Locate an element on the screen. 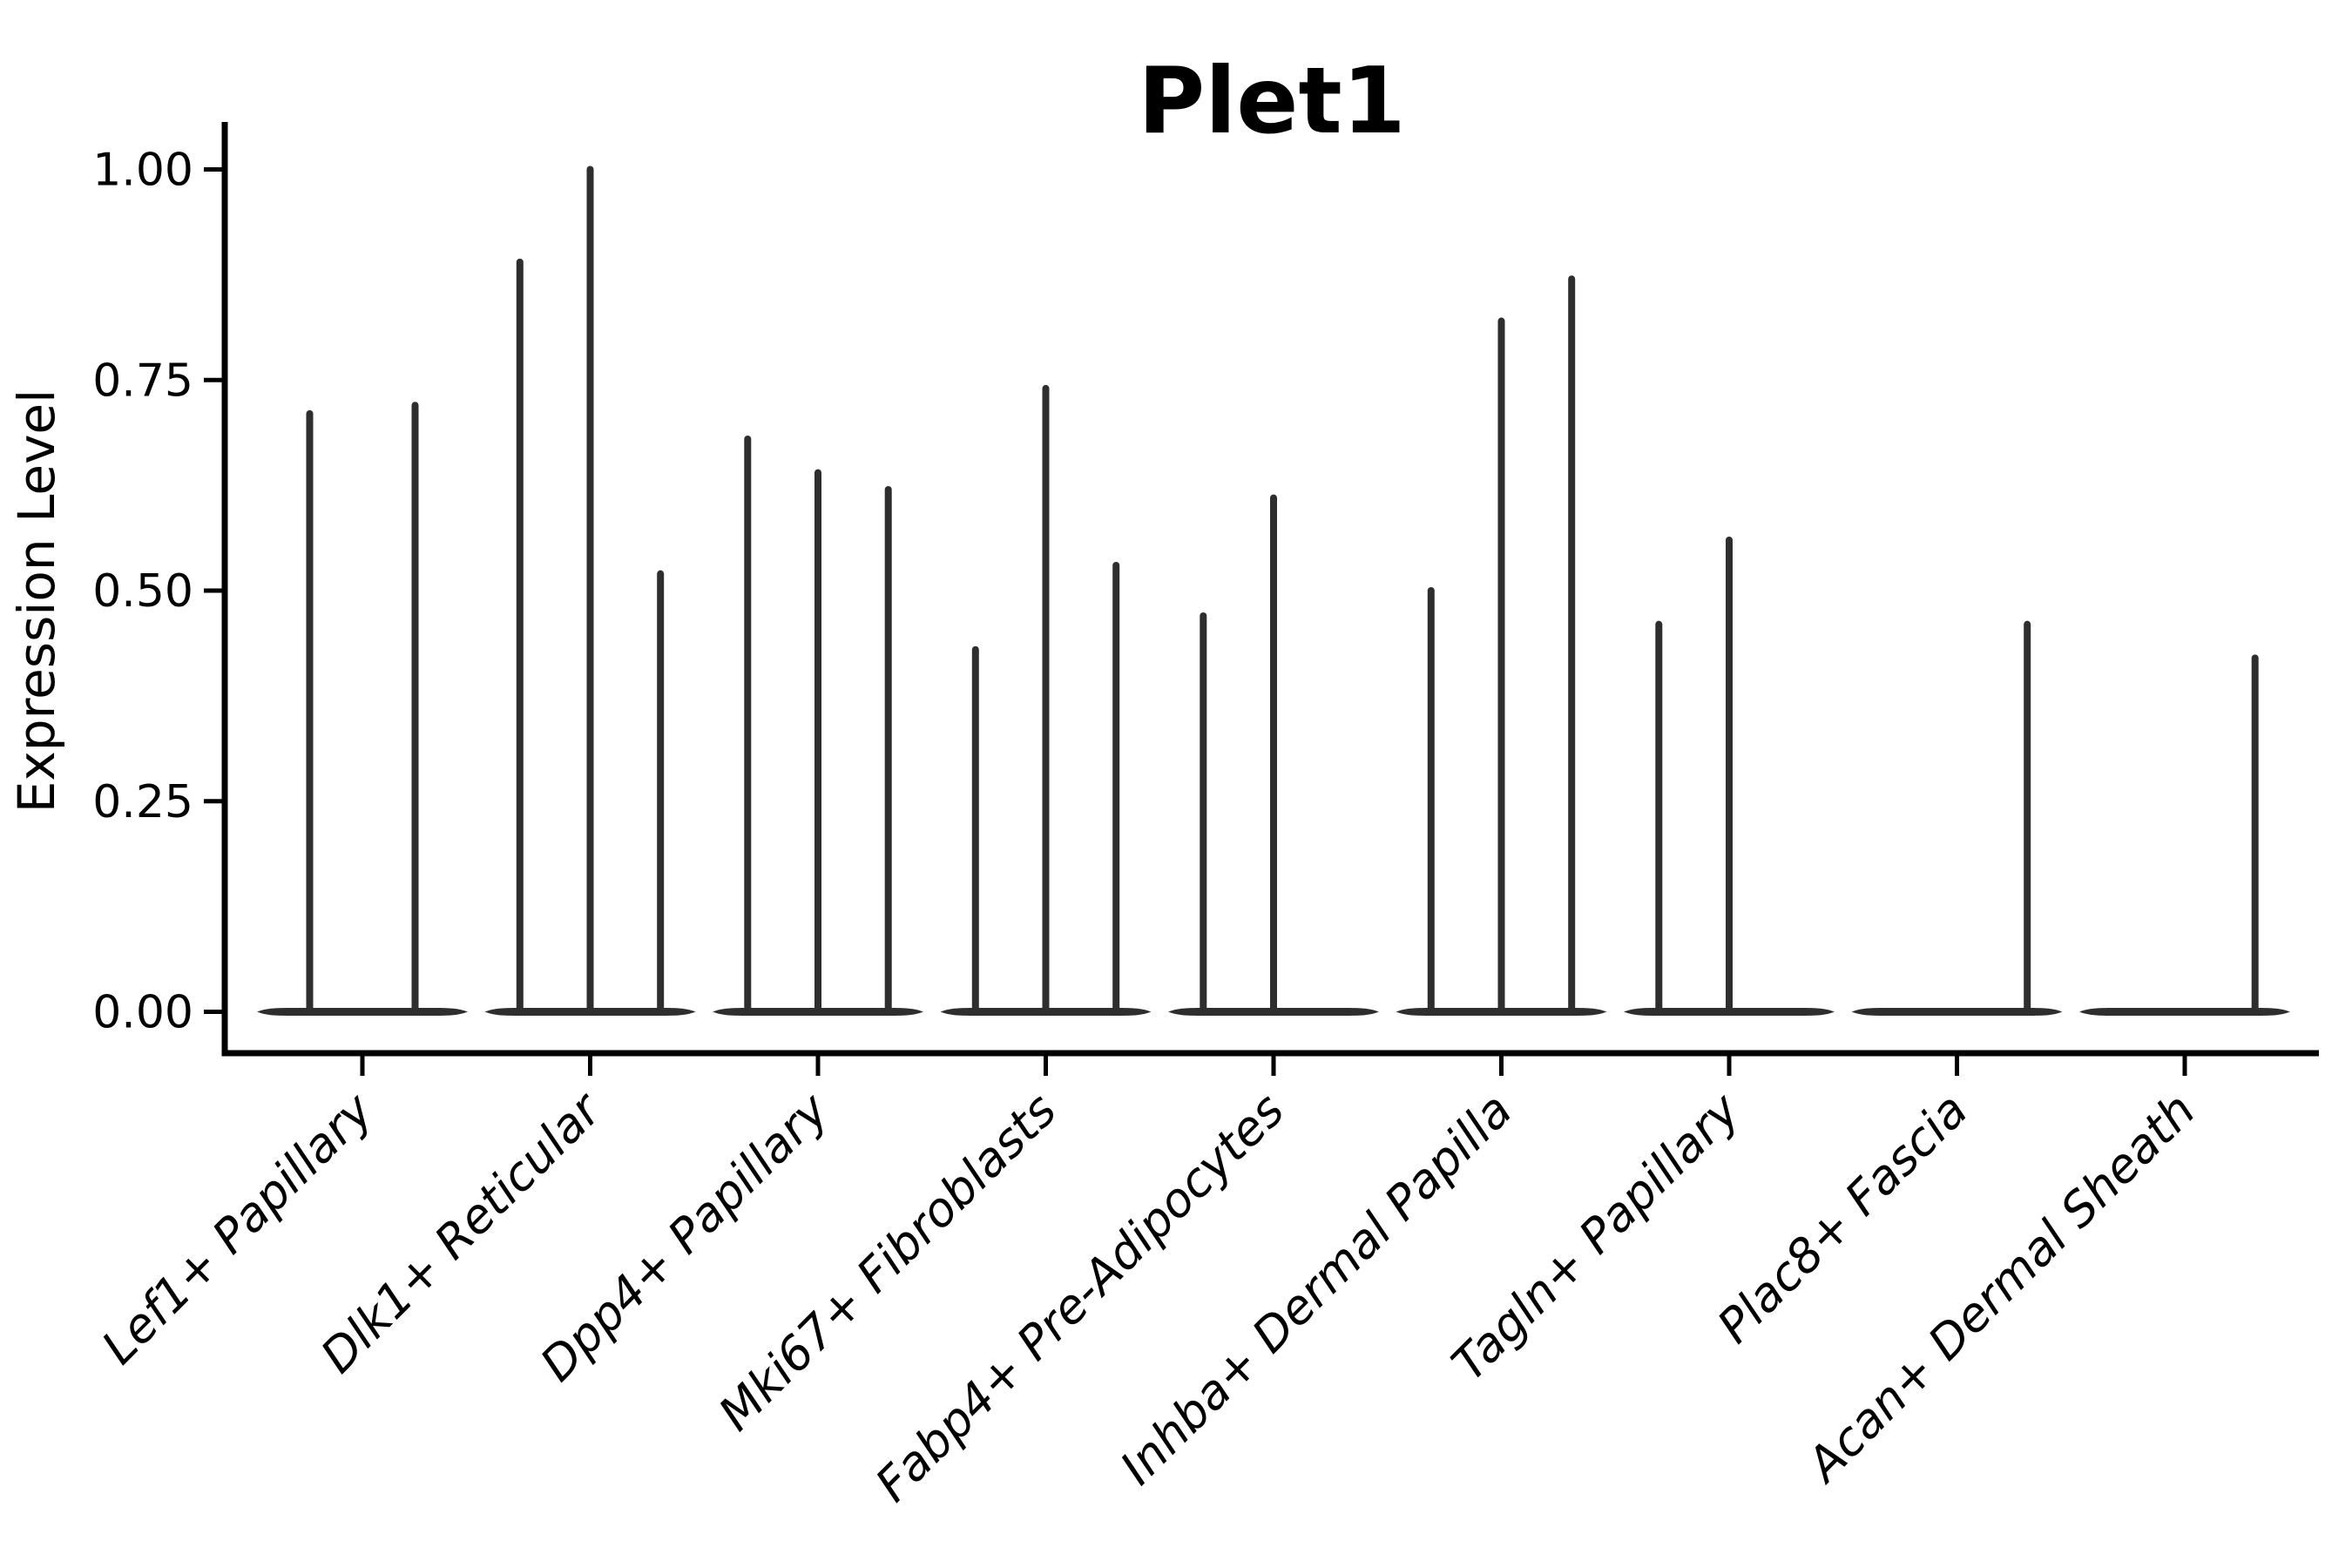  chart-title: Plet1 is located at coordinates (1271, 101).